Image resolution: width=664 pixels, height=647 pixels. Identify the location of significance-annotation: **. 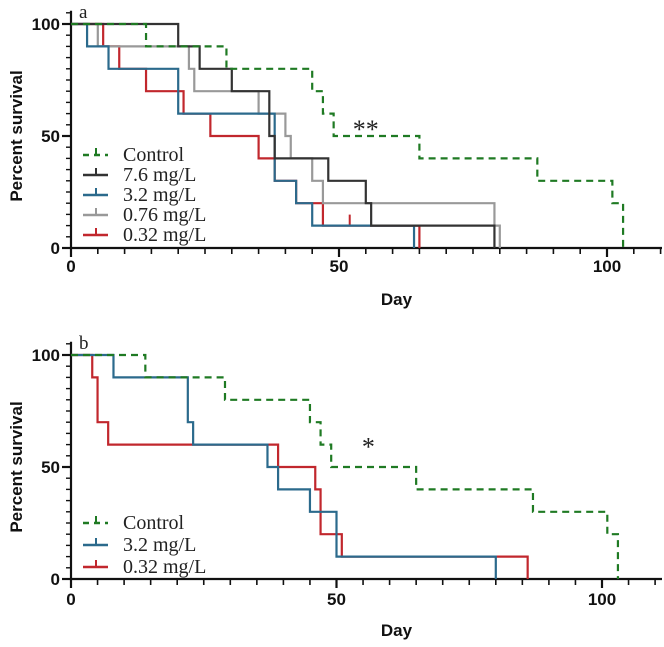
(366, 129).